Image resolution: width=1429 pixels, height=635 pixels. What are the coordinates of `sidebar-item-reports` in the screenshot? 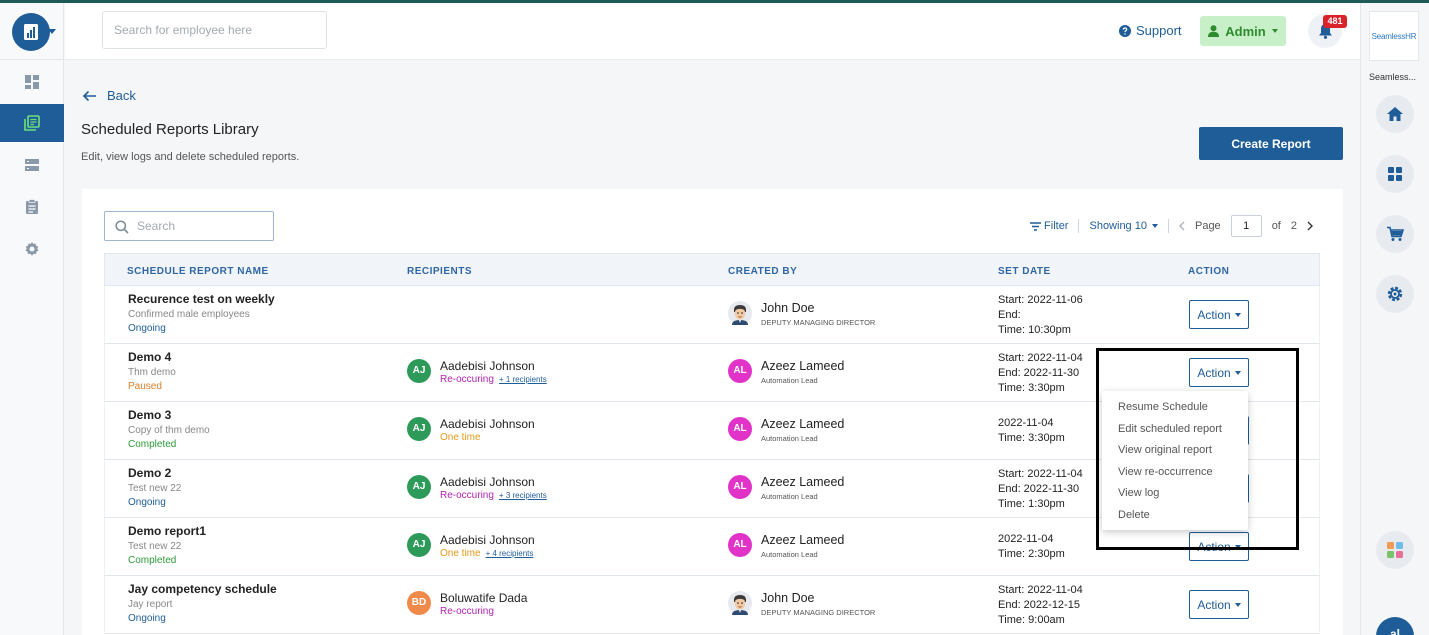 It's located at (32, 123).